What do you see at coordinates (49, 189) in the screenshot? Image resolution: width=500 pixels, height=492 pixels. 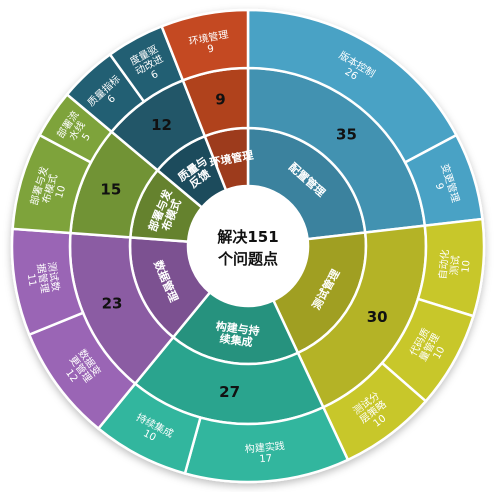 I see `outer-label-4-0: 部署与发布模式10` at bounding box center [49, 189].